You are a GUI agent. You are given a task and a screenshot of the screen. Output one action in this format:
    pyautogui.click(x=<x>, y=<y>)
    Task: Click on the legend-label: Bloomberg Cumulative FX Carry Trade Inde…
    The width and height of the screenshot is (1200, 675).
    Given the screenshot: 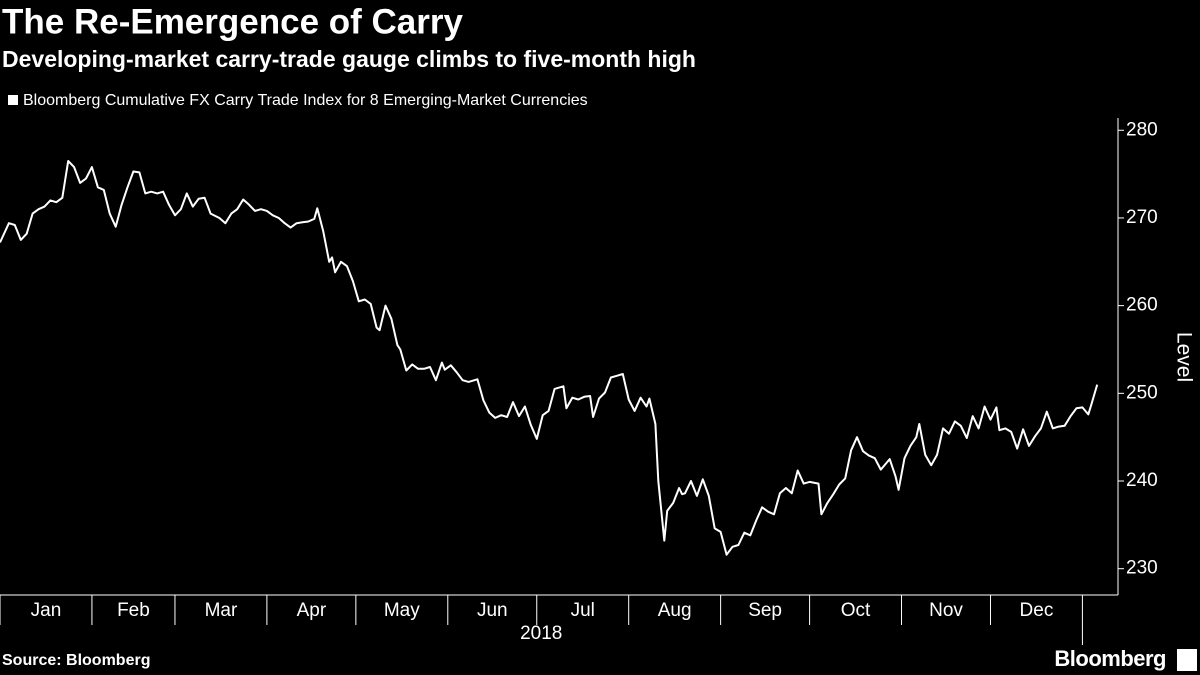 What is the action you would take?
    pyautogui.click(x=305, y=100)
    